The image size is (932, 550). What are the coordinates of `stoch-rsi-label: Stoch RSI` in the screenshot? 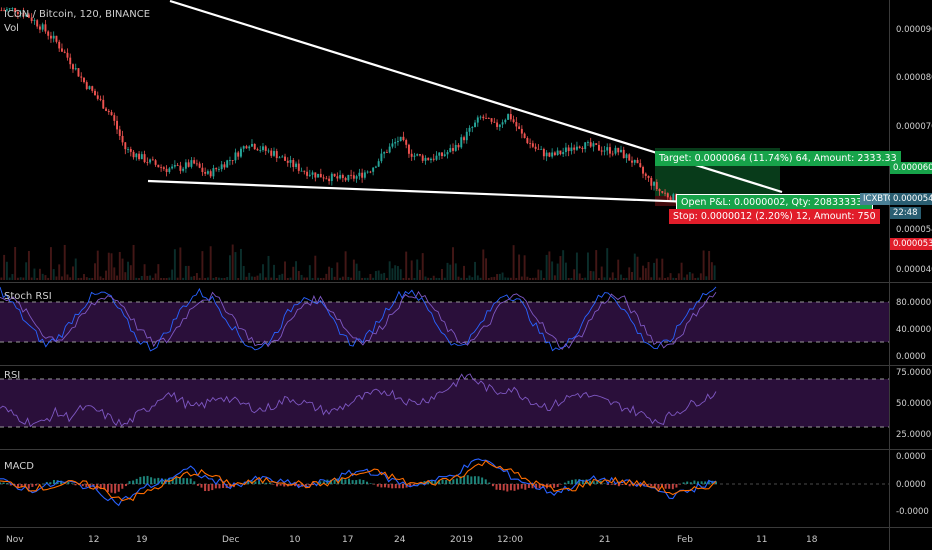 It's located at (28, 296).